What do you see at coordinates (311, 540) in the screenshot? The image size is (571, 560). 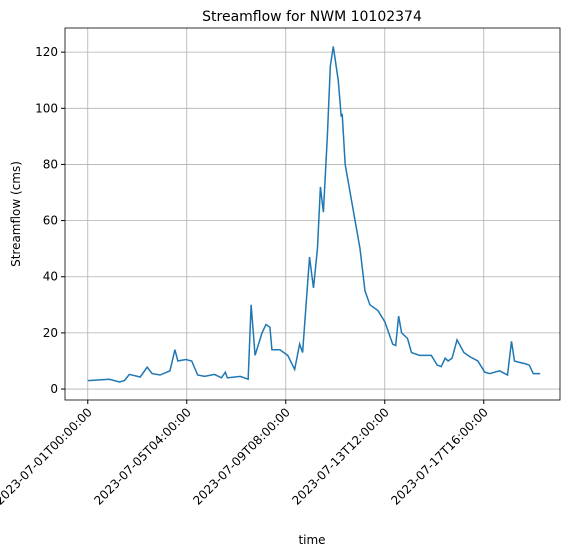 I see `x-axis-label: time` at bounding box center [311, 540].